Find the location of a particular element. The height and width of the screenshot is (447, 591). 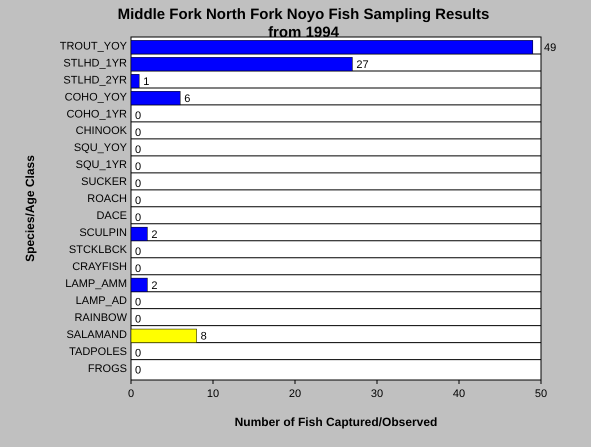

y-tick-label: SALAMAND is located at coordinates (97, 335).